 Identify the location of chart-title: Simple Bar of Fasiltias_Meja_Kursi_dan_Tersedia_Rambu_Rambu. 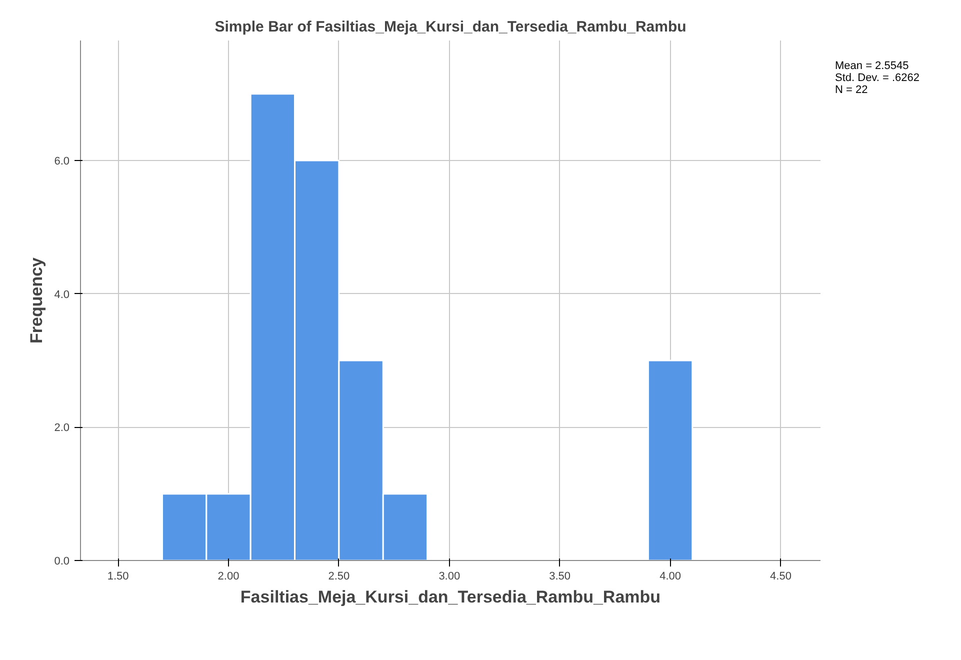
(450, 27).